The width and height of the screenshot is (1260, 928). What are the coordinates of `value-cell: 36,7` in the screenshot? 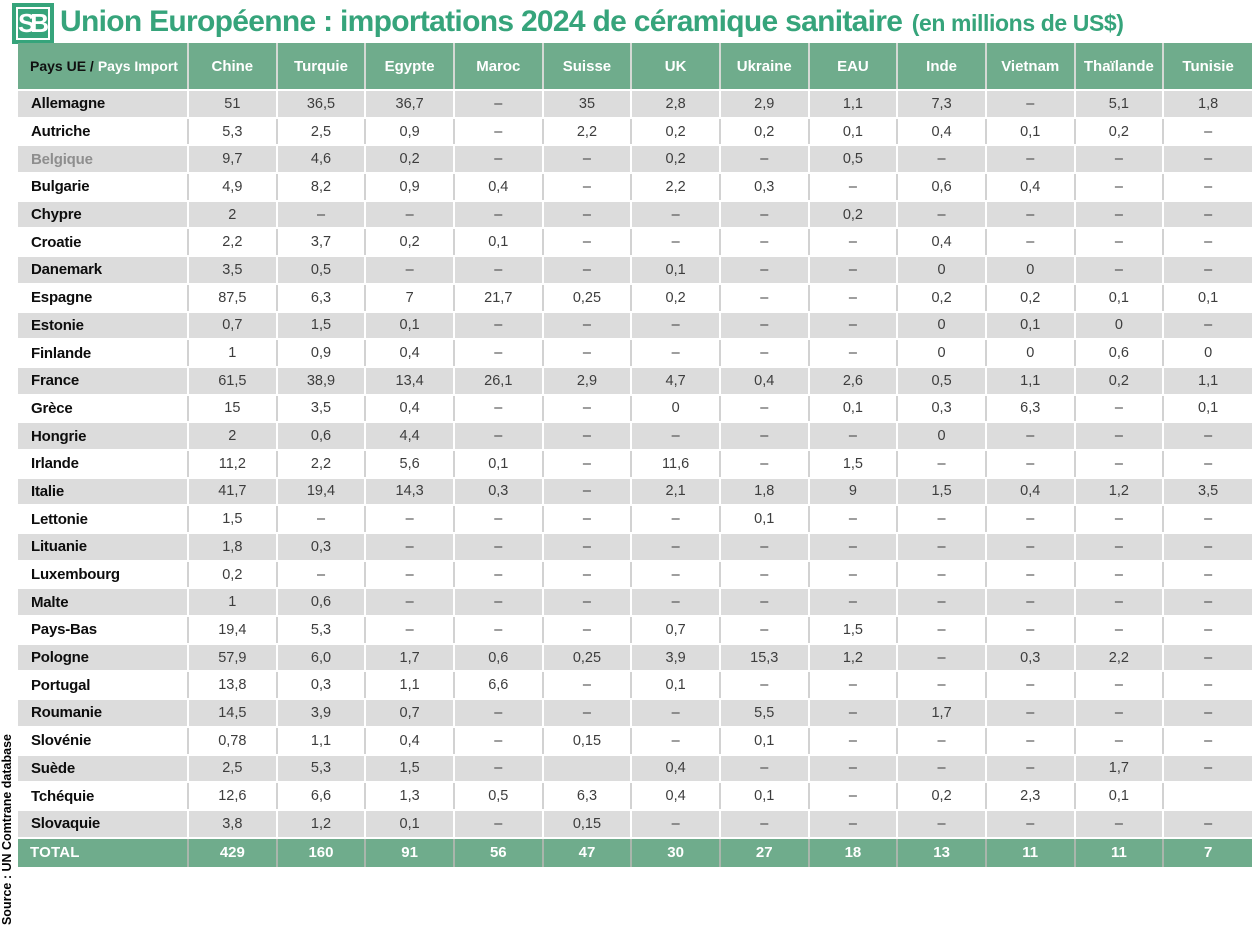 It's located at (410, 104).